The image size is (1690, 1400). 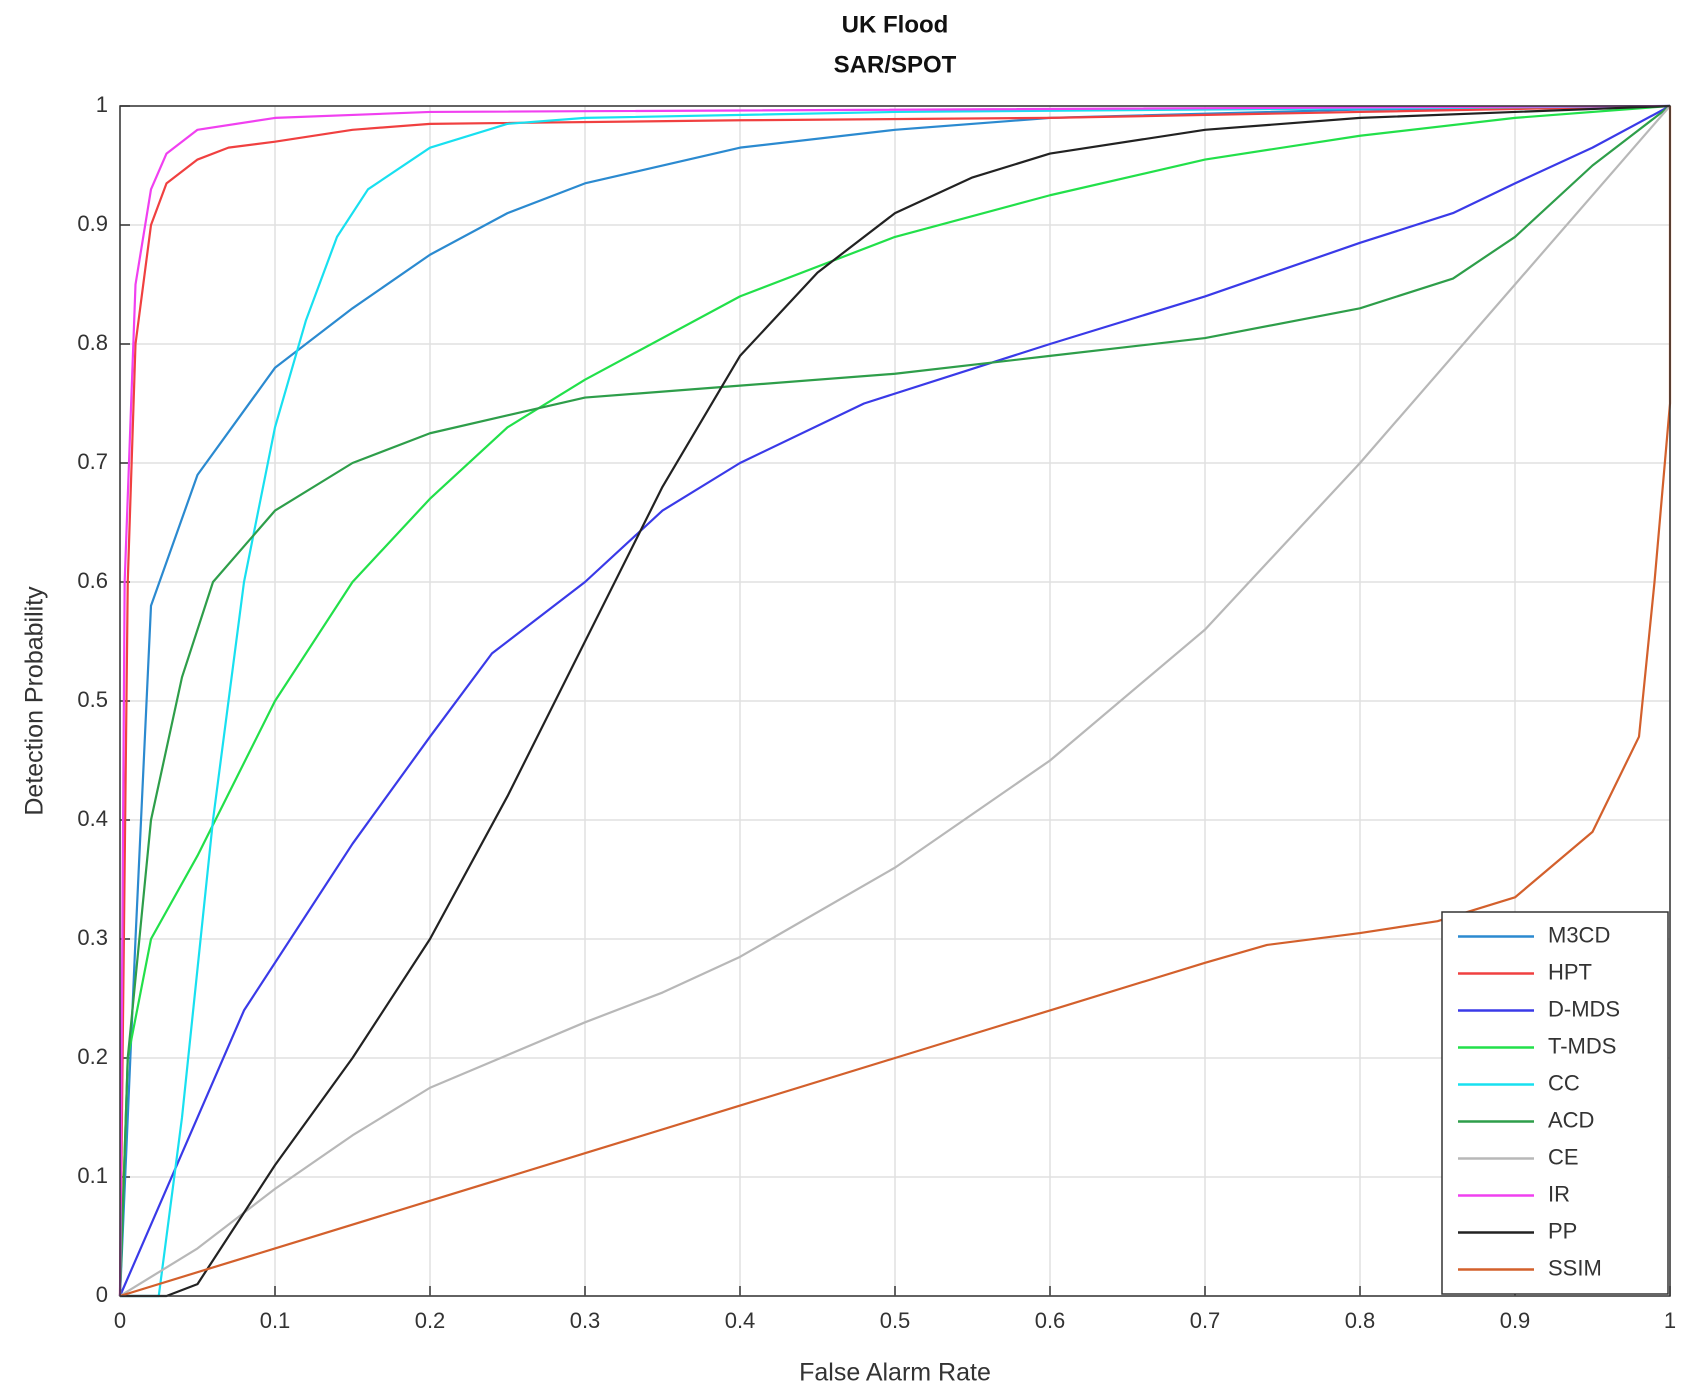 What do you see at coordinates (92, 818) in the screenshot?
I see `y-tick-label: 0.4` at bounding box center [92, 818].